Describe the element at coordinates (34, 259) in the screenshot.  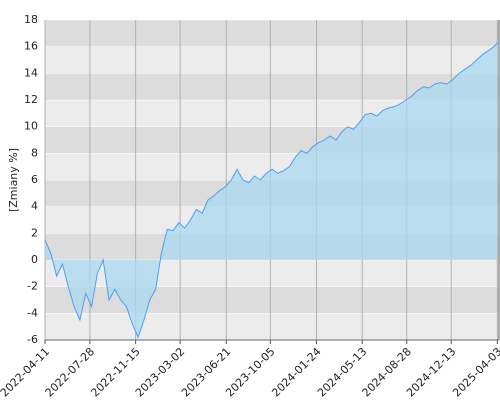
I see `y-tick-label: 0` at that location.